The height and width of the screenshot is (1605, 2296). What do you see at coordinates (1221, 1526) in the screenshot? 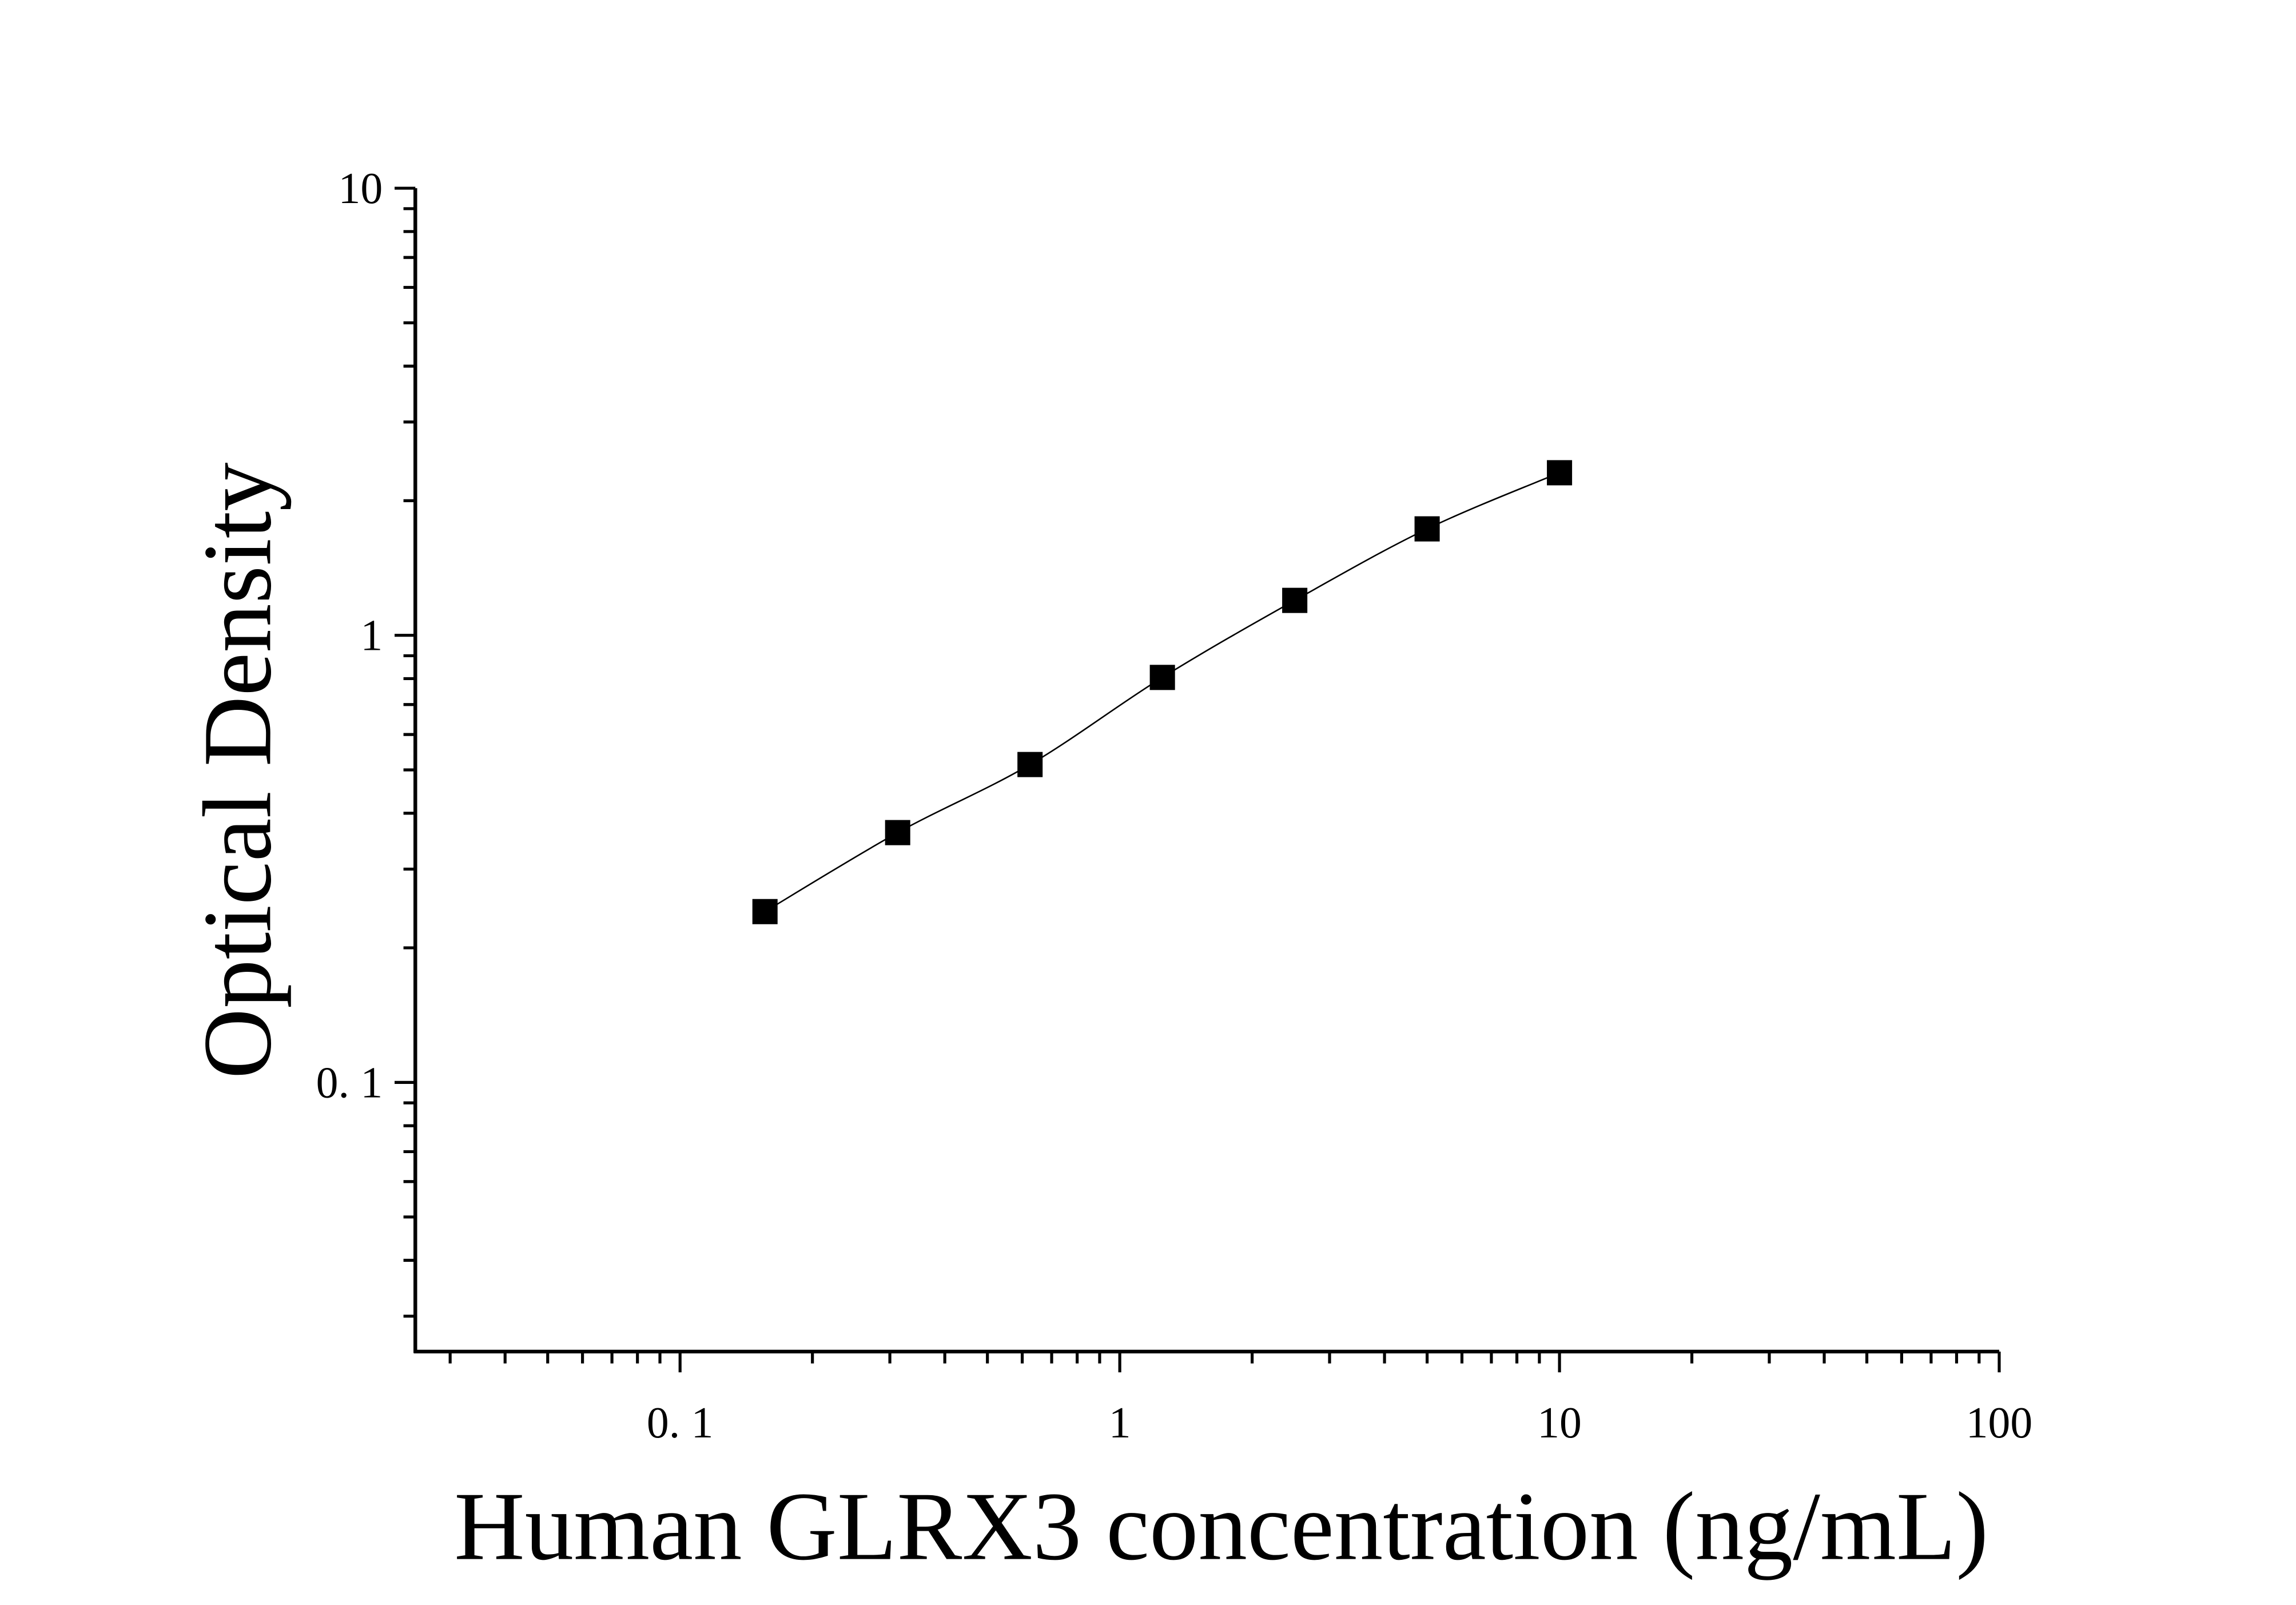
I see `x-axis-label: Human GLRX3 concentration (ng/mL)` at bounding box center [1221, 1526].